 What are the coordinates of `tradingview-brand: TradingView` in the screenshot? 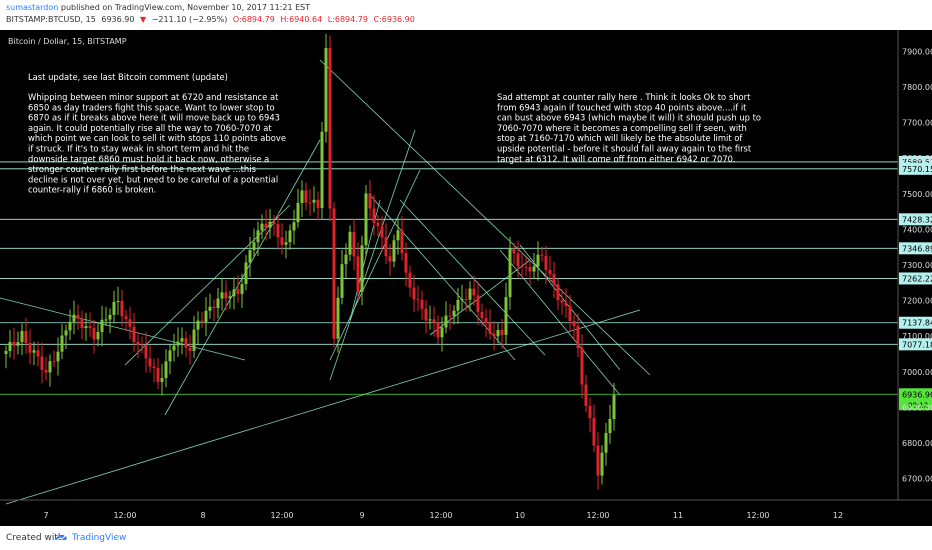 It's located at (99, 538).